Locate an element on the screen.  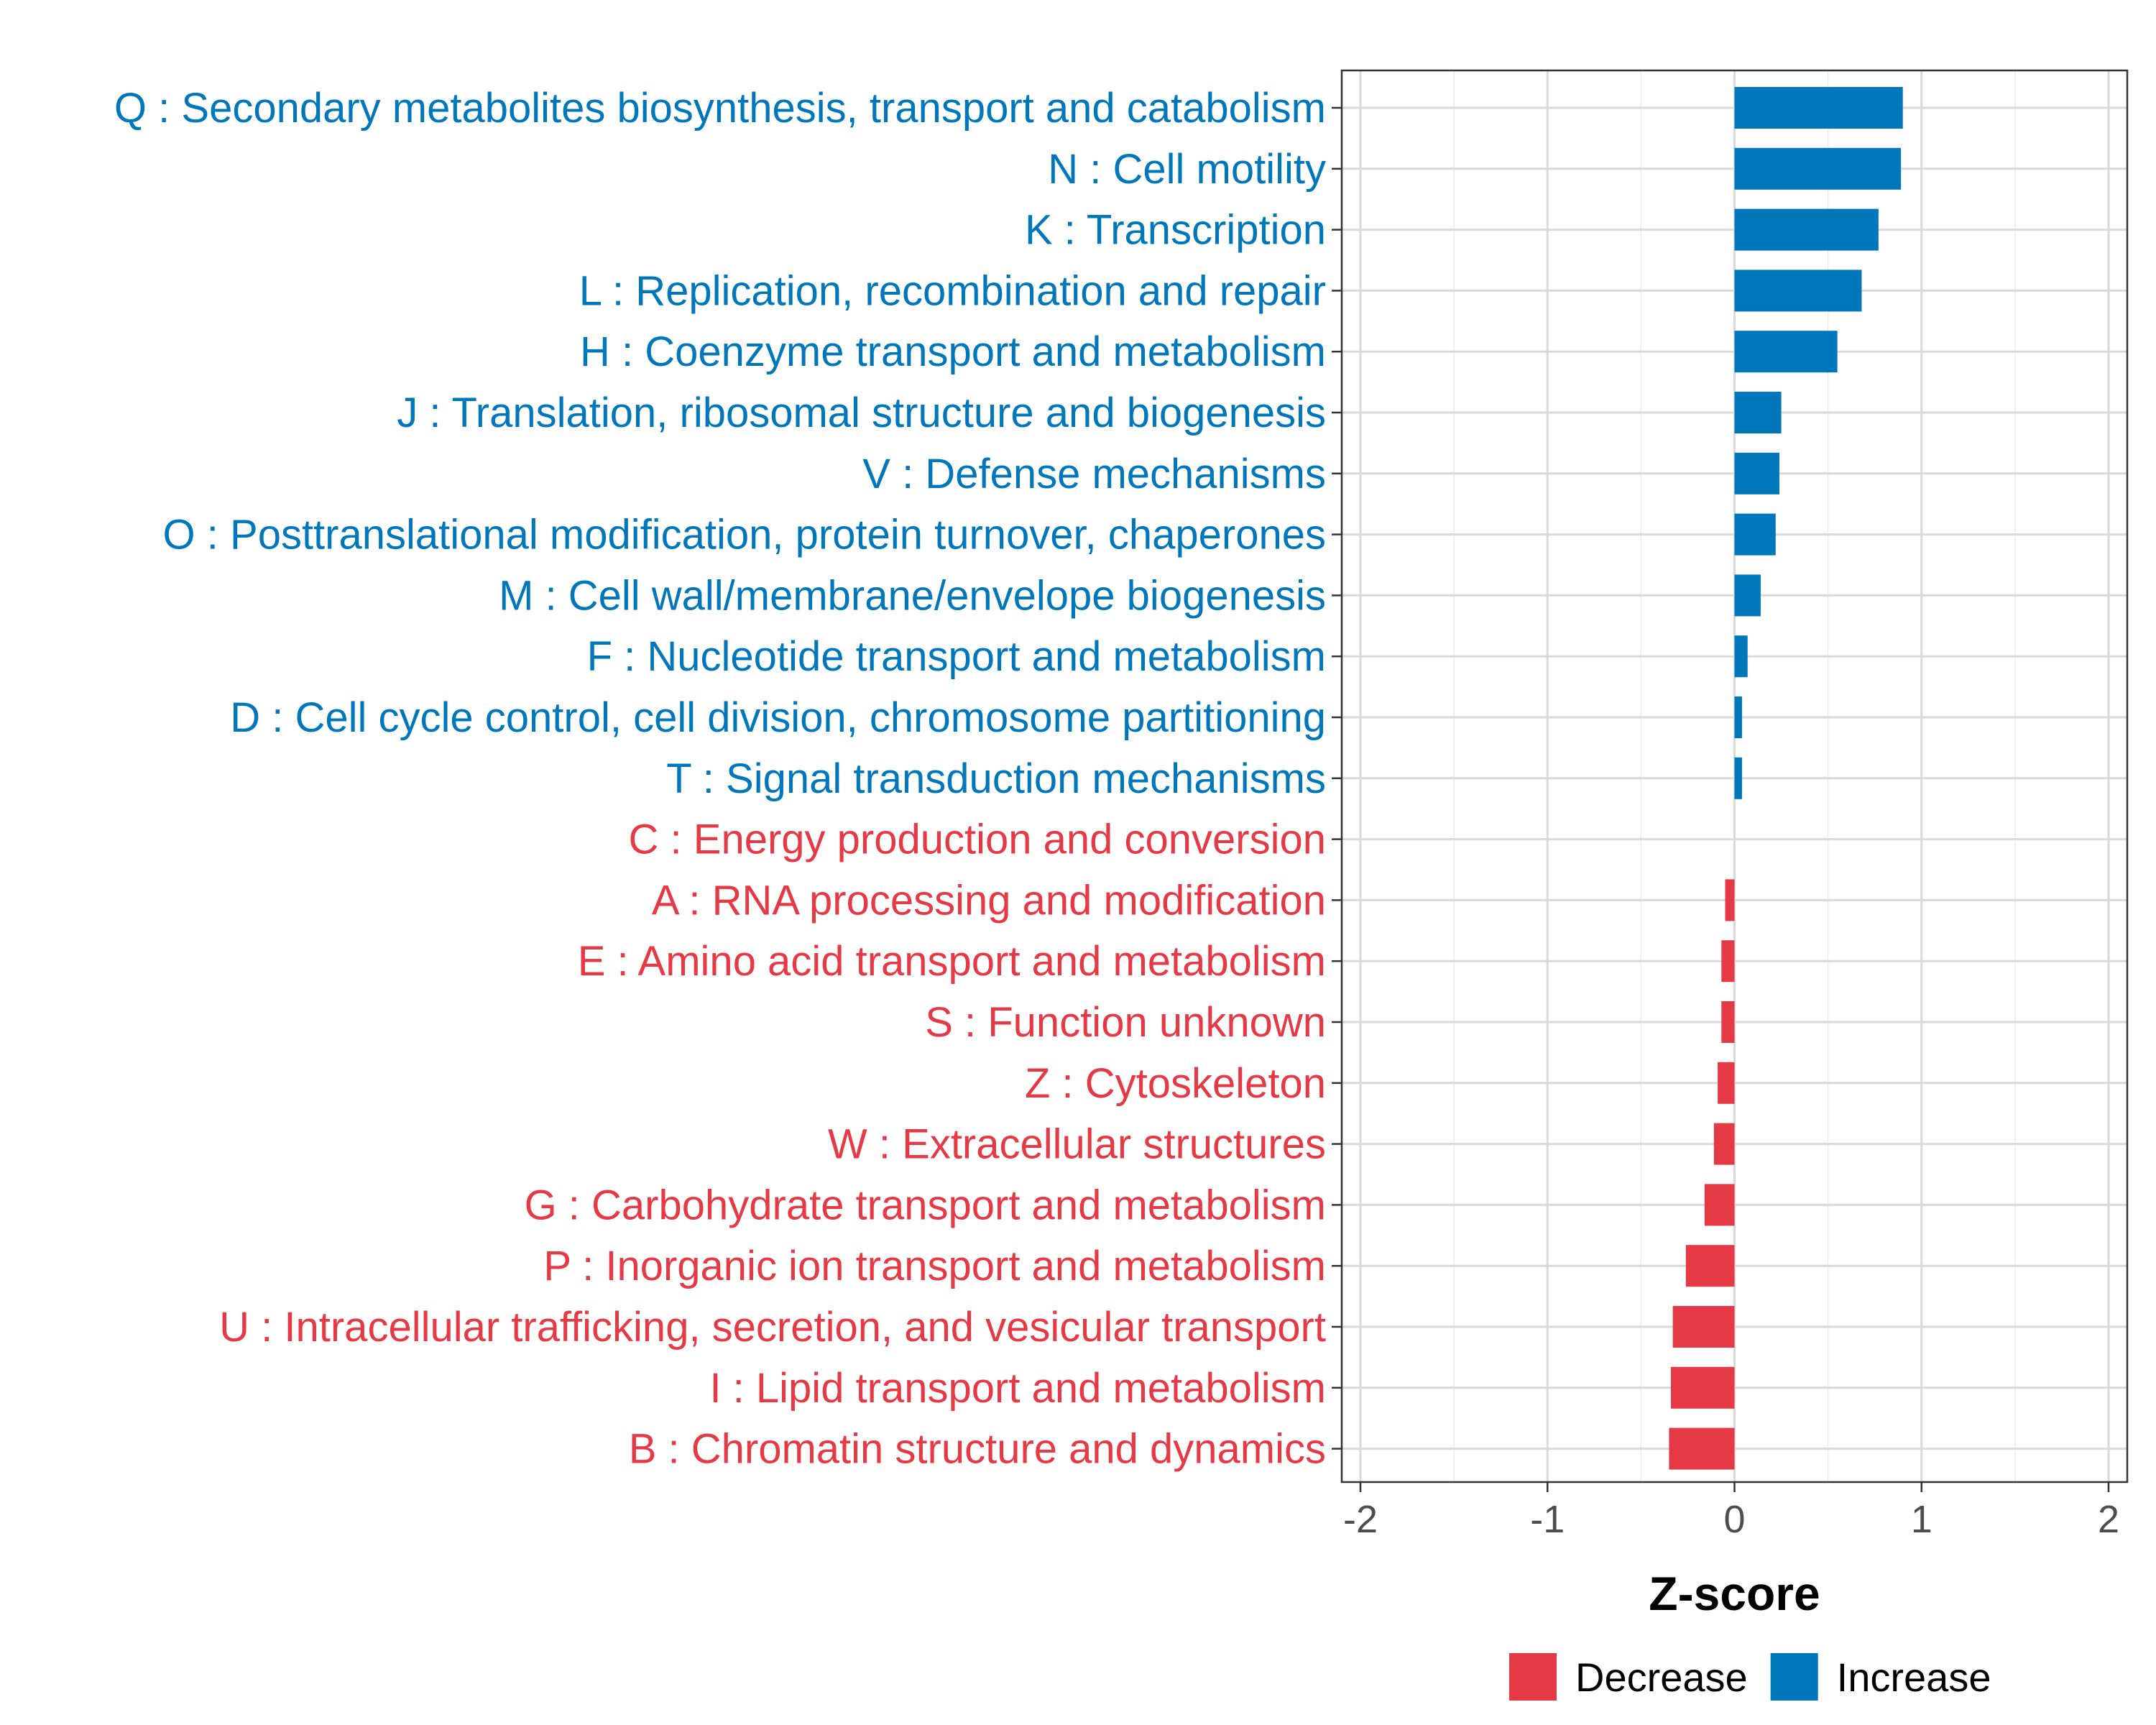
bar-p is located at coordinates (1710, 1266).